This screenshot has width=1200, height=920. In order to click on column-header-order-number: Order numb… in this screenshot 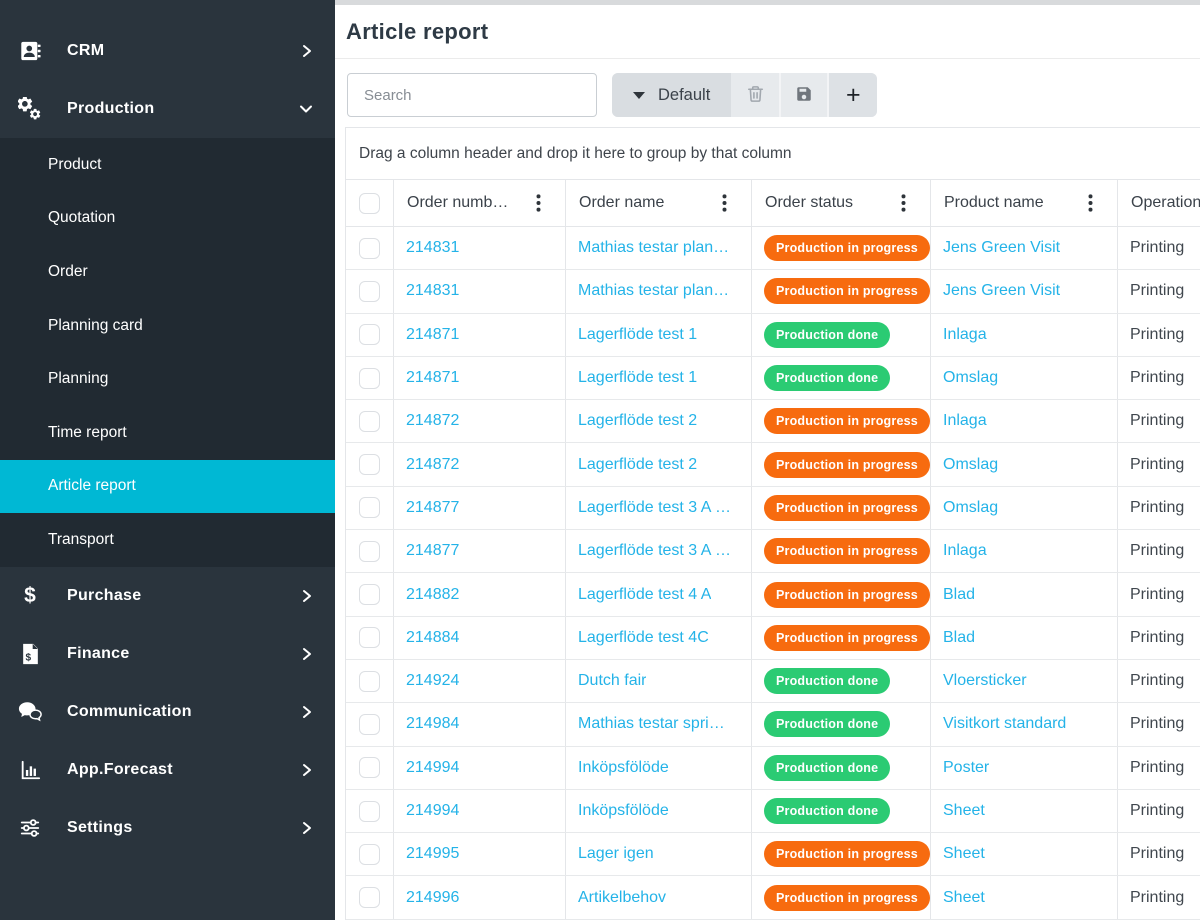, I will do `click(480, 203)`.